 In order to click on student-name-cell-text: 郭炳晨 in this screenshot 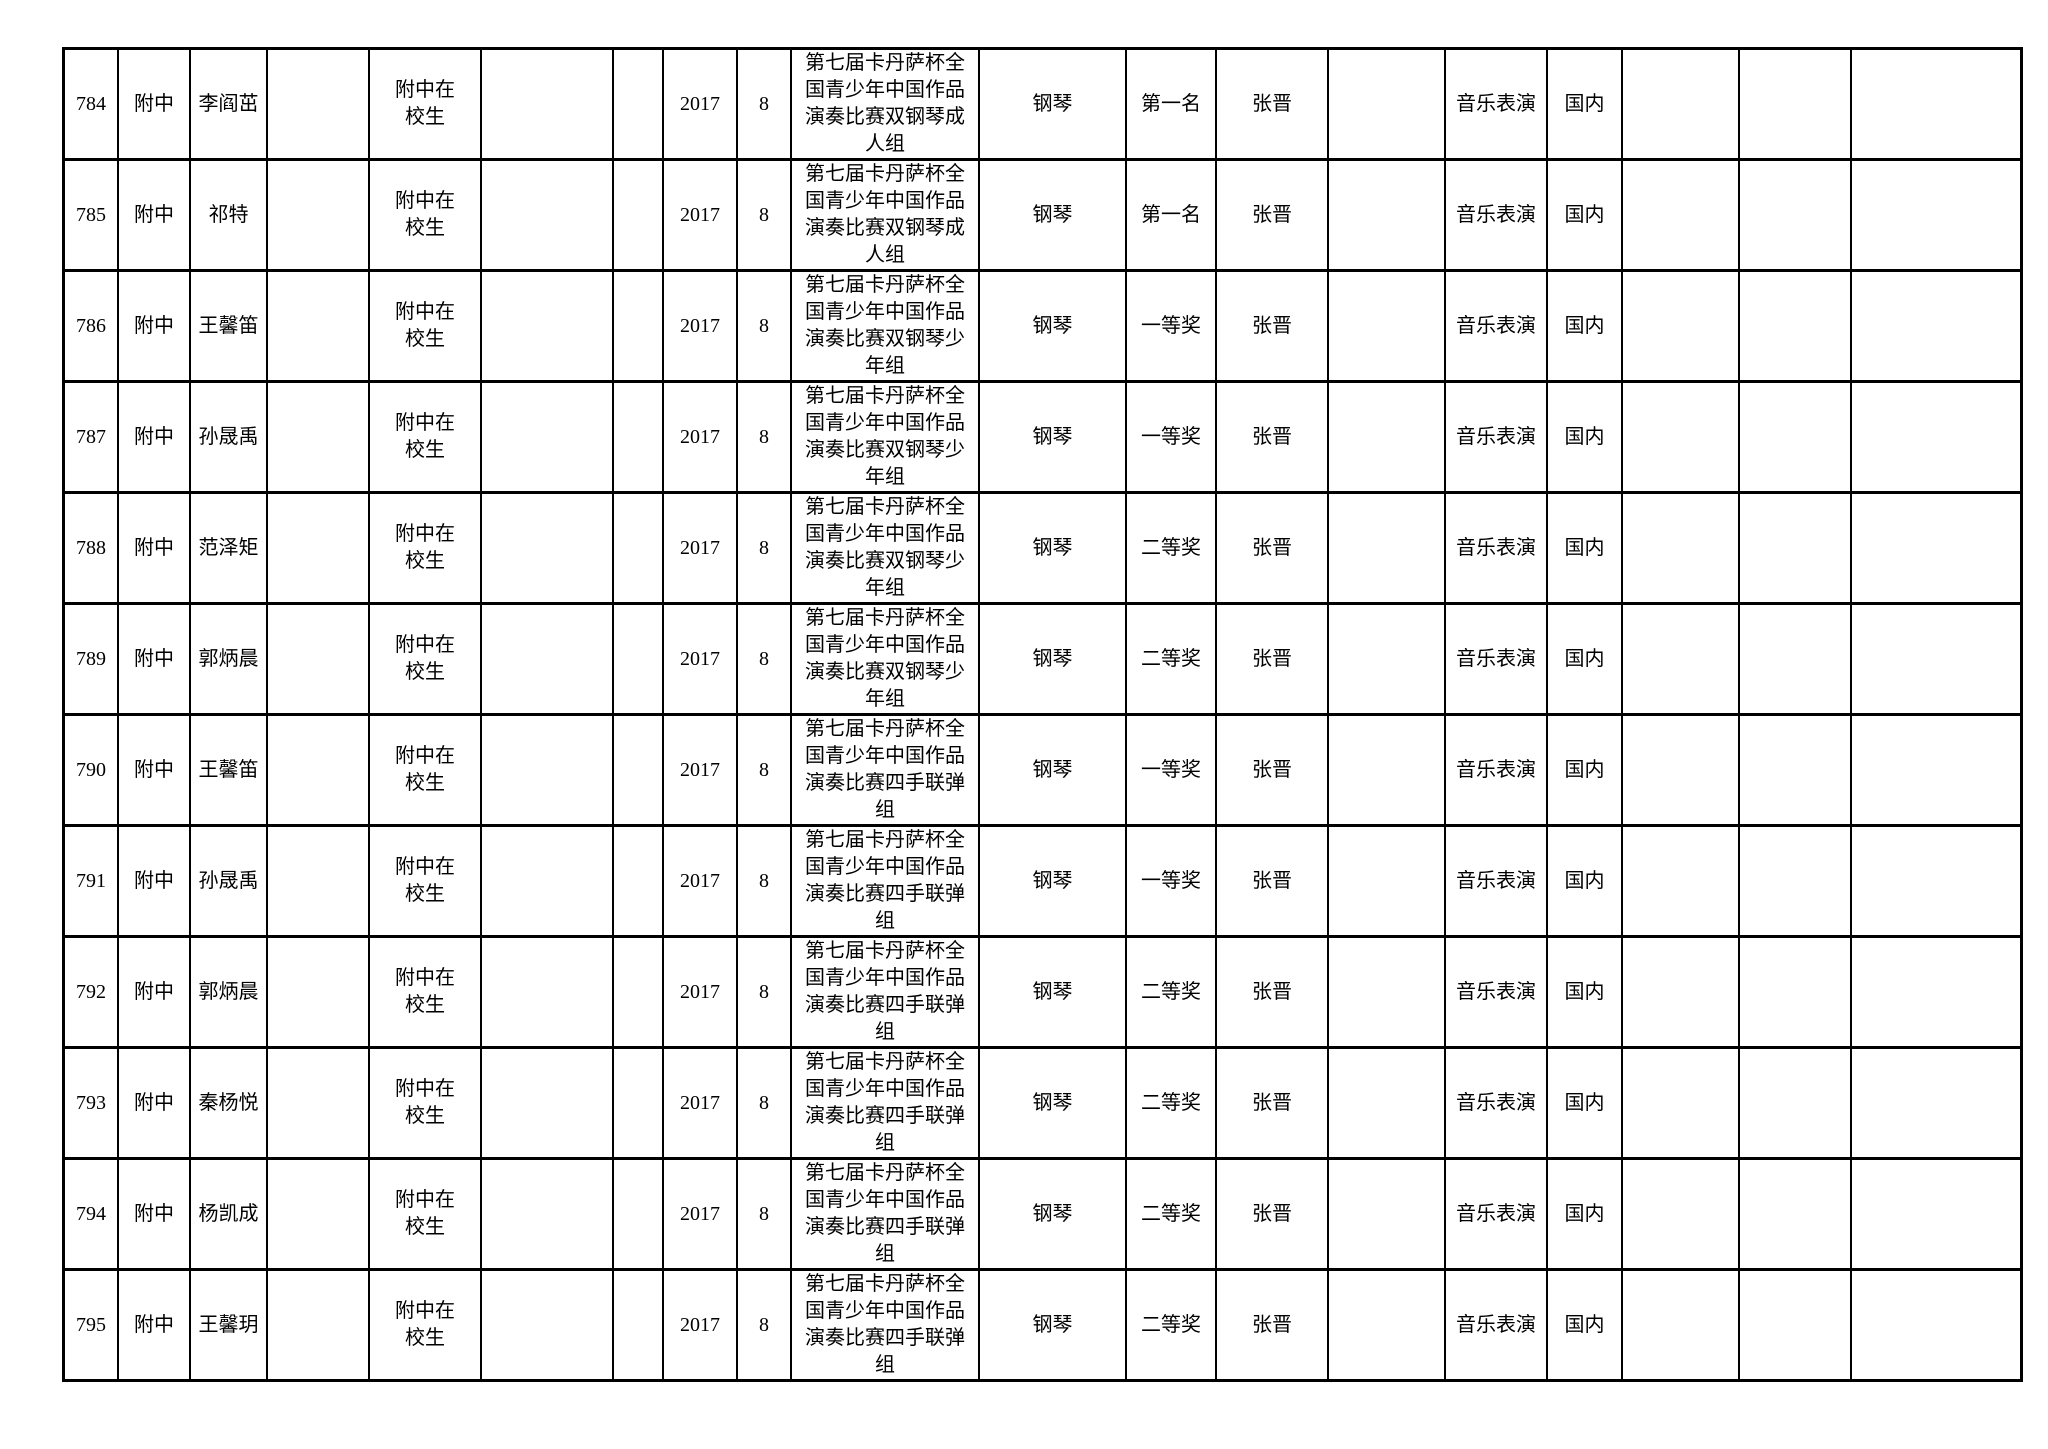, I will do `click(228, 658)`.